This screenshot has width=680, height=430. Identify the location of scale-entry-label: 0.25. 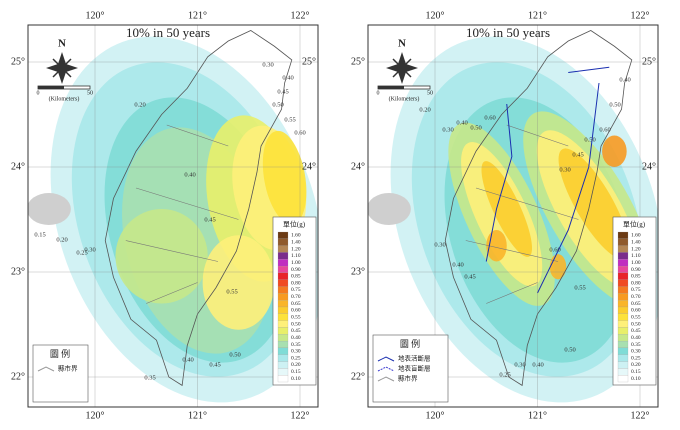
(296, 358).